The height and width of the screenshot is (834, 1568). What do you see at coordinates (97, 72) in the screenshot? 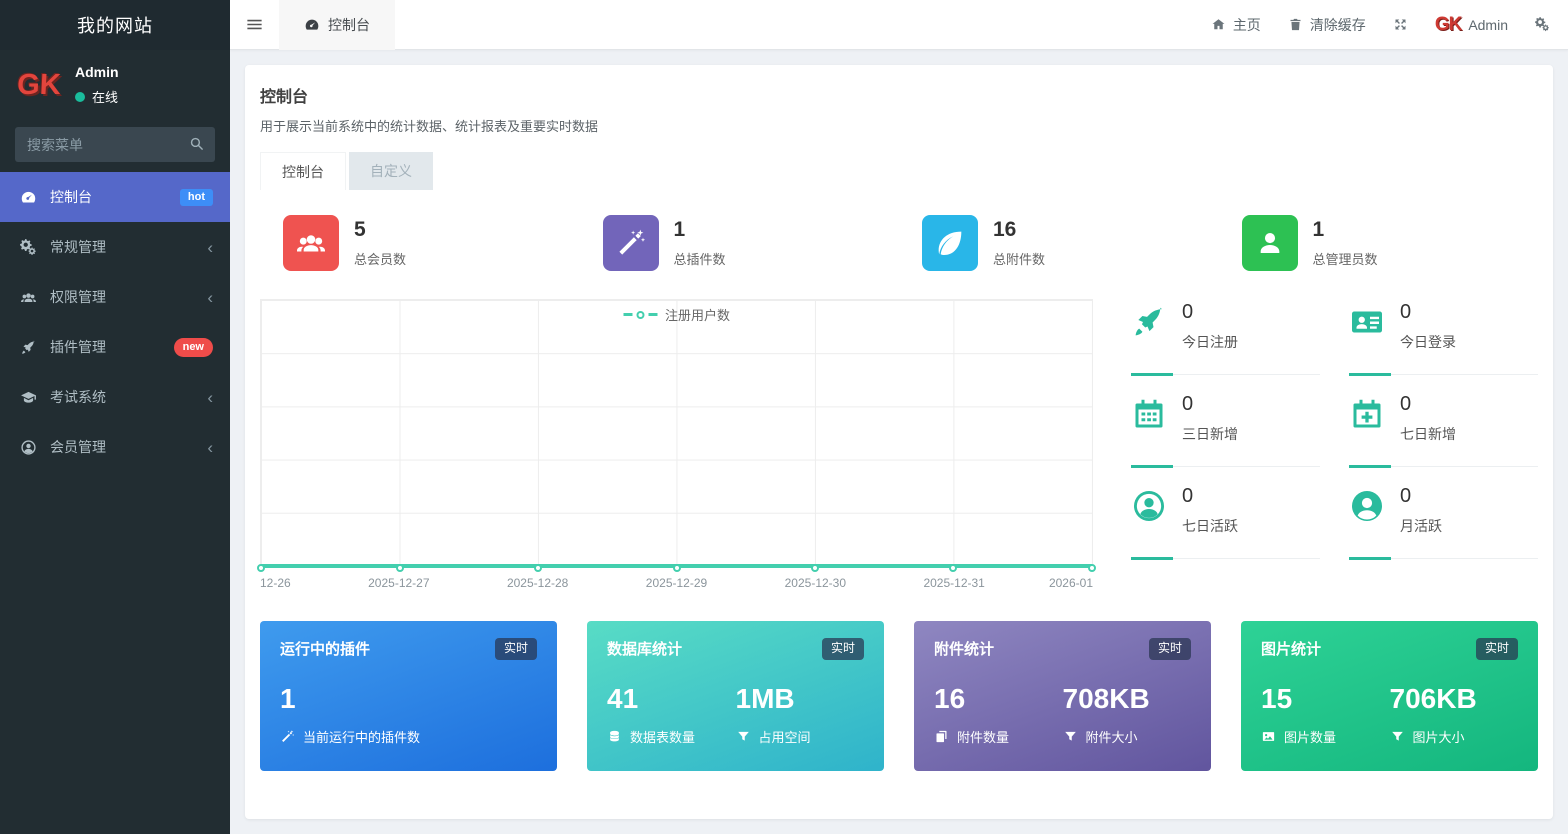
I see `user-name: Admin` at bounding box center [97, 72].